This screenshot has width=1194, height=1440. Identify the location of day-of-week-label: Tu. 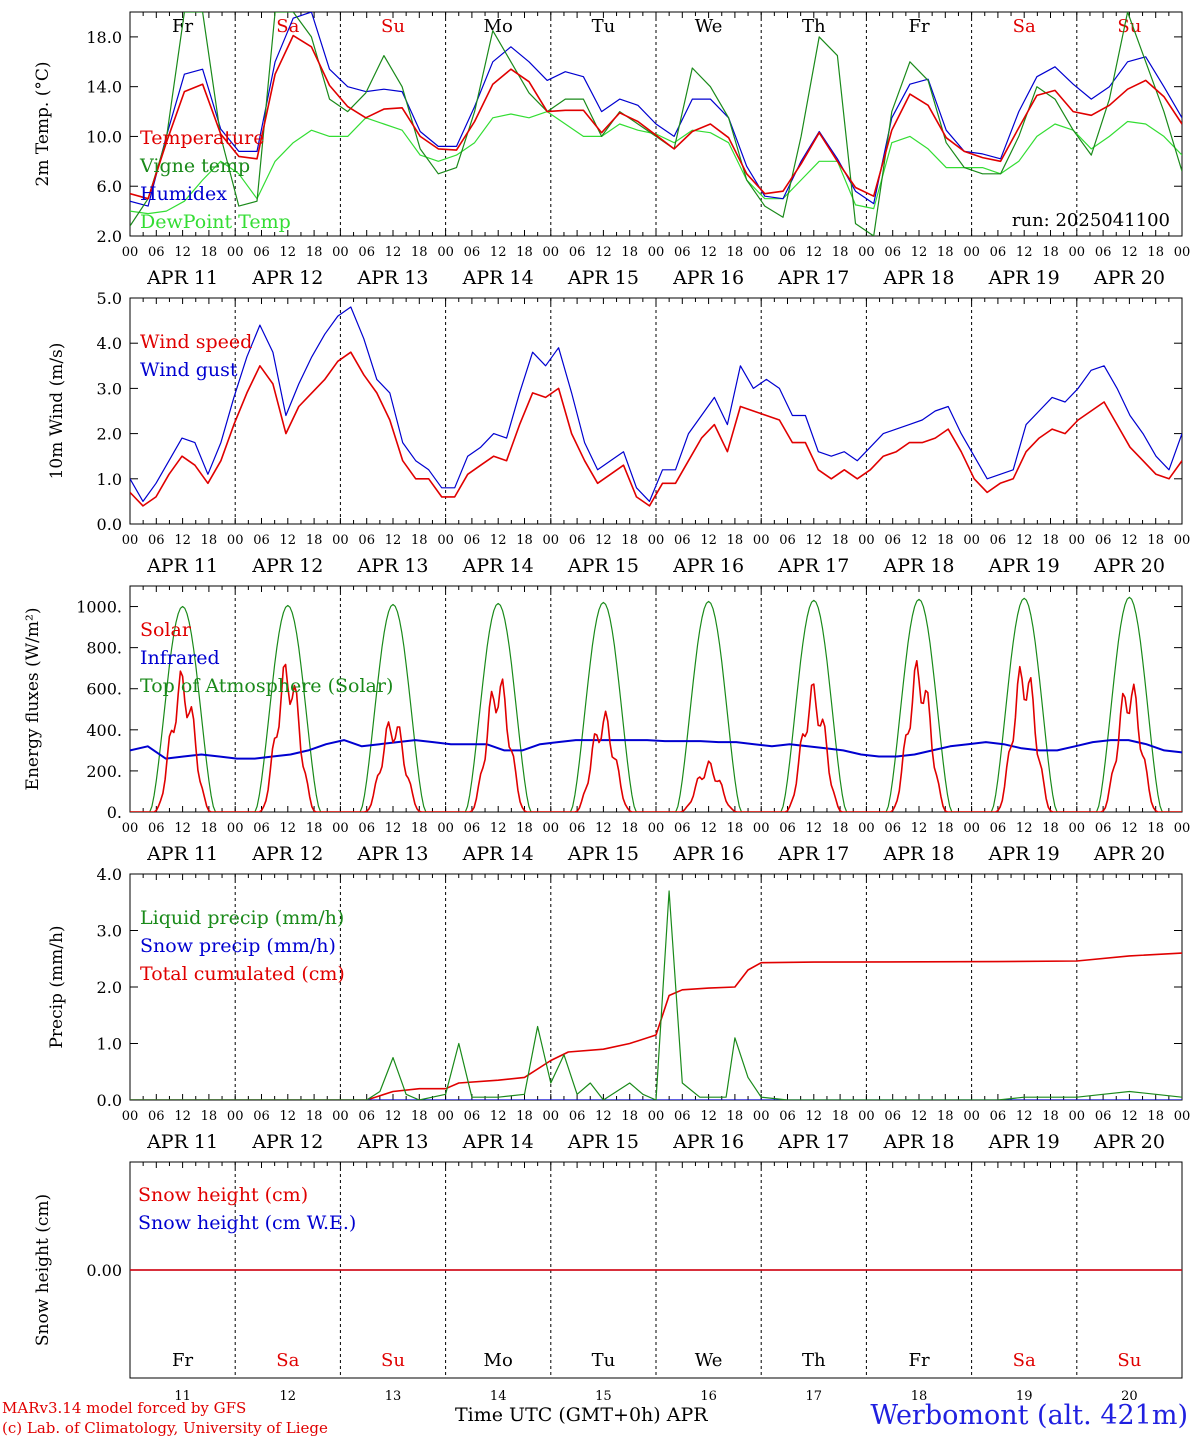
(604, 26).